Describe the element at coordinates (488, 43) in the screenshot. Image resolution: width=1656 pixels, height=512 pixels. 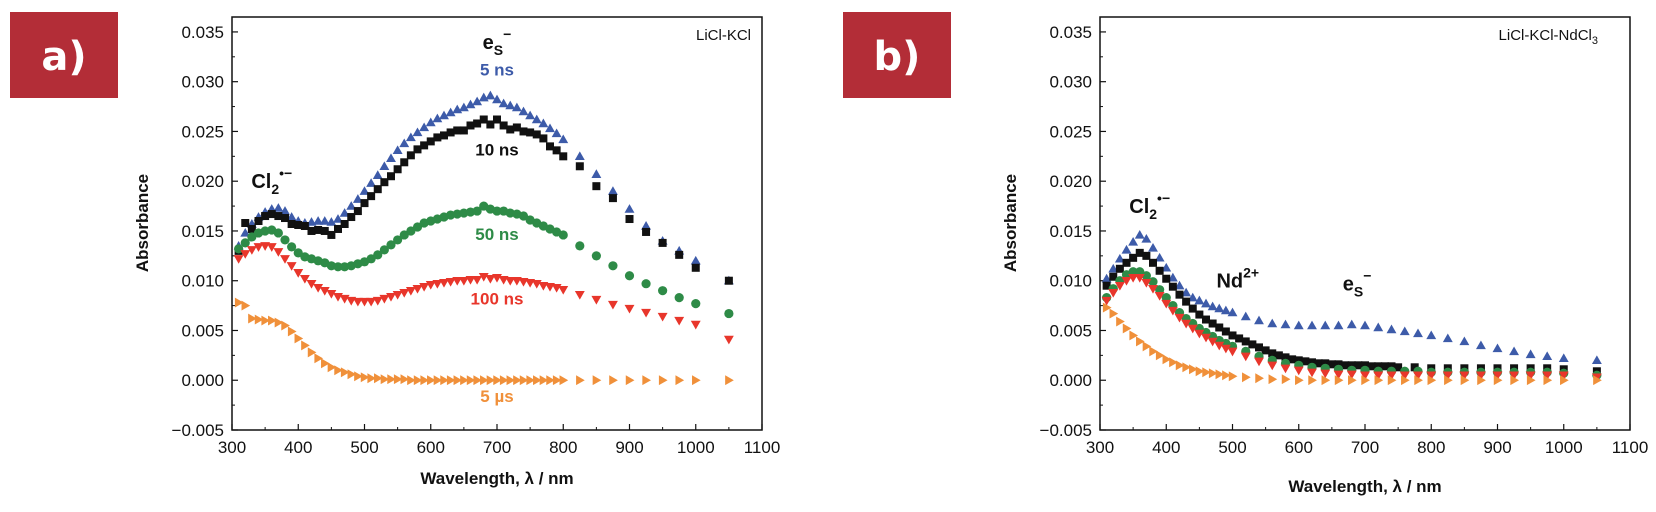
I see `panel-a-annotation-es_a-text: e` at that location.